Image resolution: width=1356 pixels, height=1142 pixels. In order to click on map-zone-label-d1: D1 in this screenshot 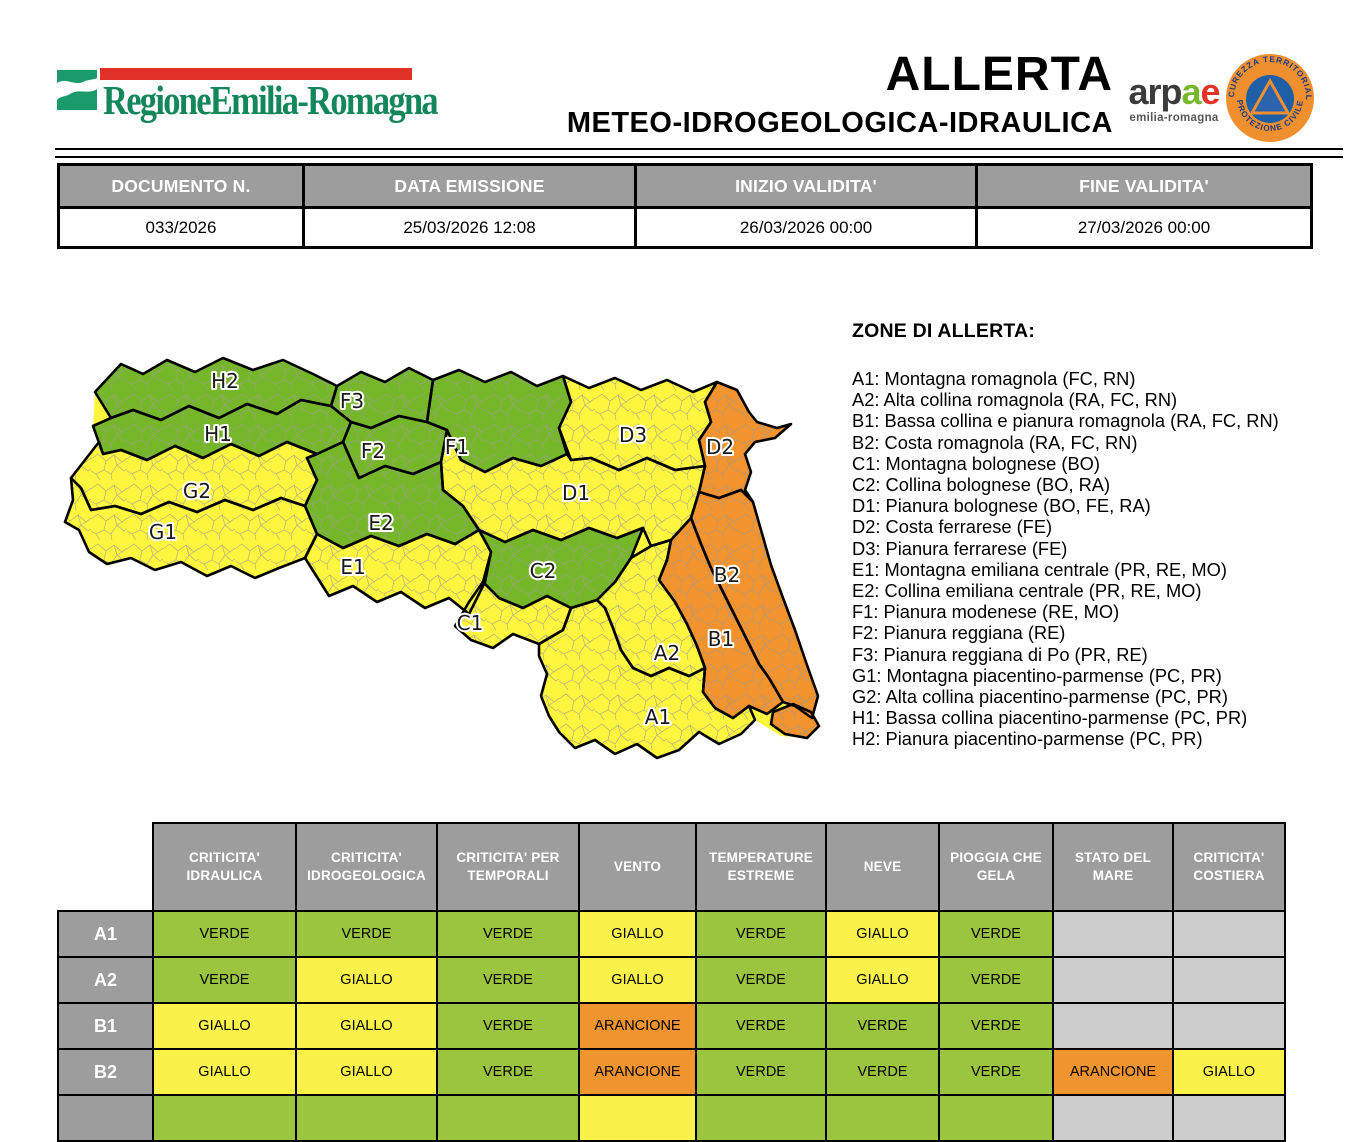, I will do `click(576, 493)`.